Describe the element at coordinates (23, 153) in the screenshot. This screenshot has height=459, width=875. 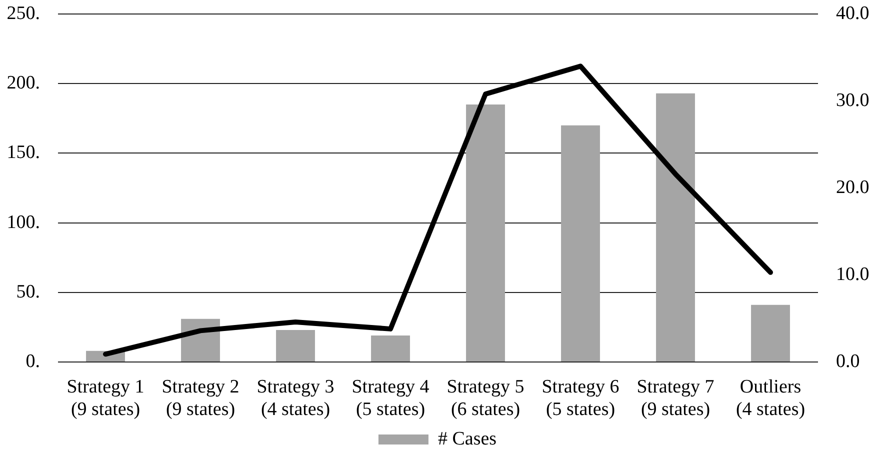
I see `y-tick-label: 150.` at that location.